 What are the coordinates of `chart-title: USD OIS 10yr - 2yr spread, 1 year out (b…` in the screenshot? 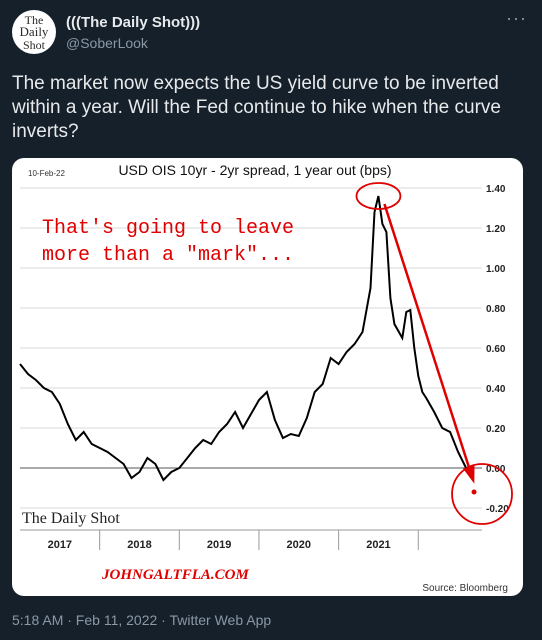 It's located at (254, 170).